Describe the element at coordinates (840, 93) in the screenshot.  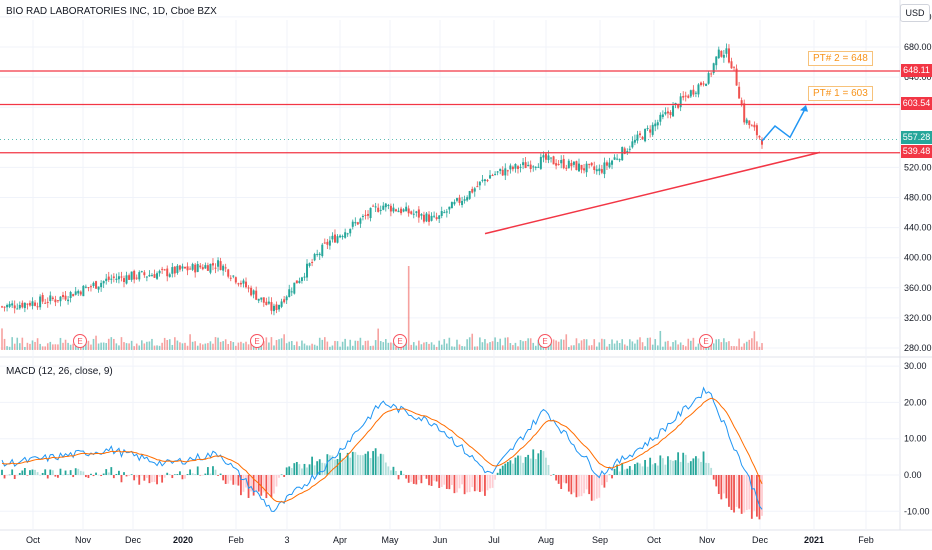
I see `pt1-label: PT# 1 = 603` at that location.